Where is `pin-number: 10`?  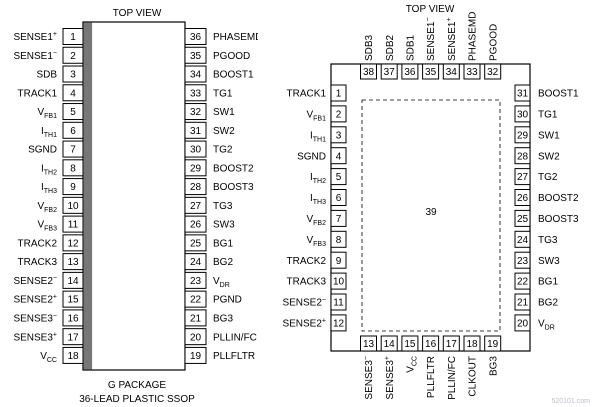 pin-number: 10 is located at coordinates (73, 206).